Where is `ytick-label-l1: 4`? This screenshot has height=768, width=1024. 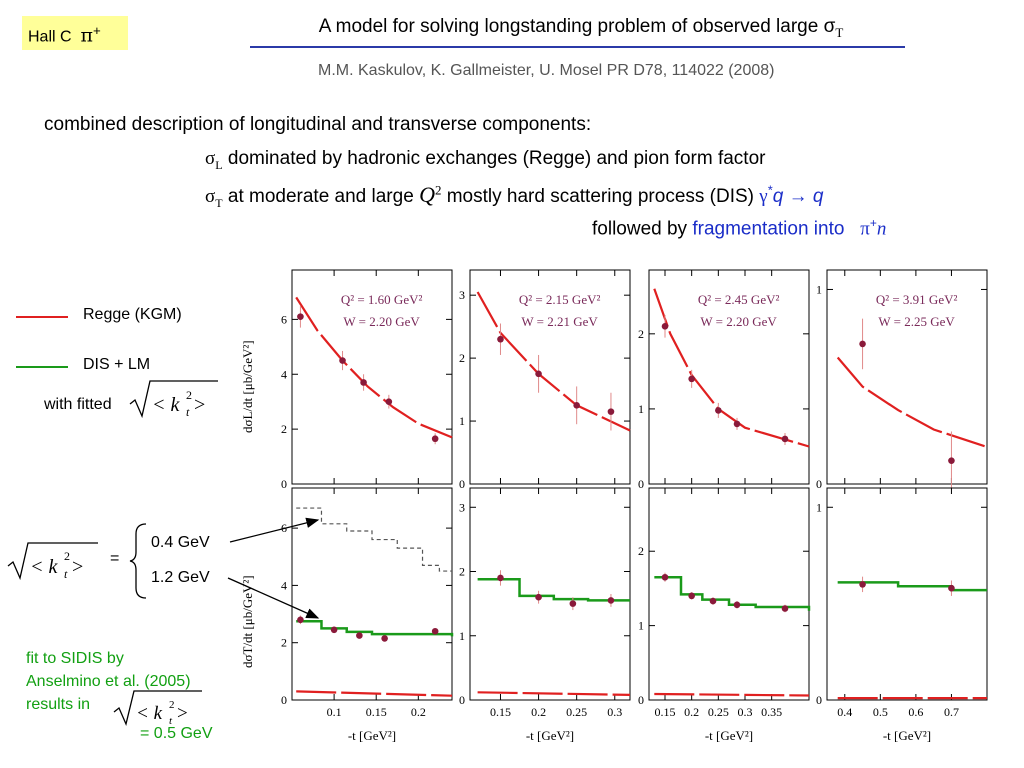
ytick-label-l1: 4 is located at coordinates (284, 374).